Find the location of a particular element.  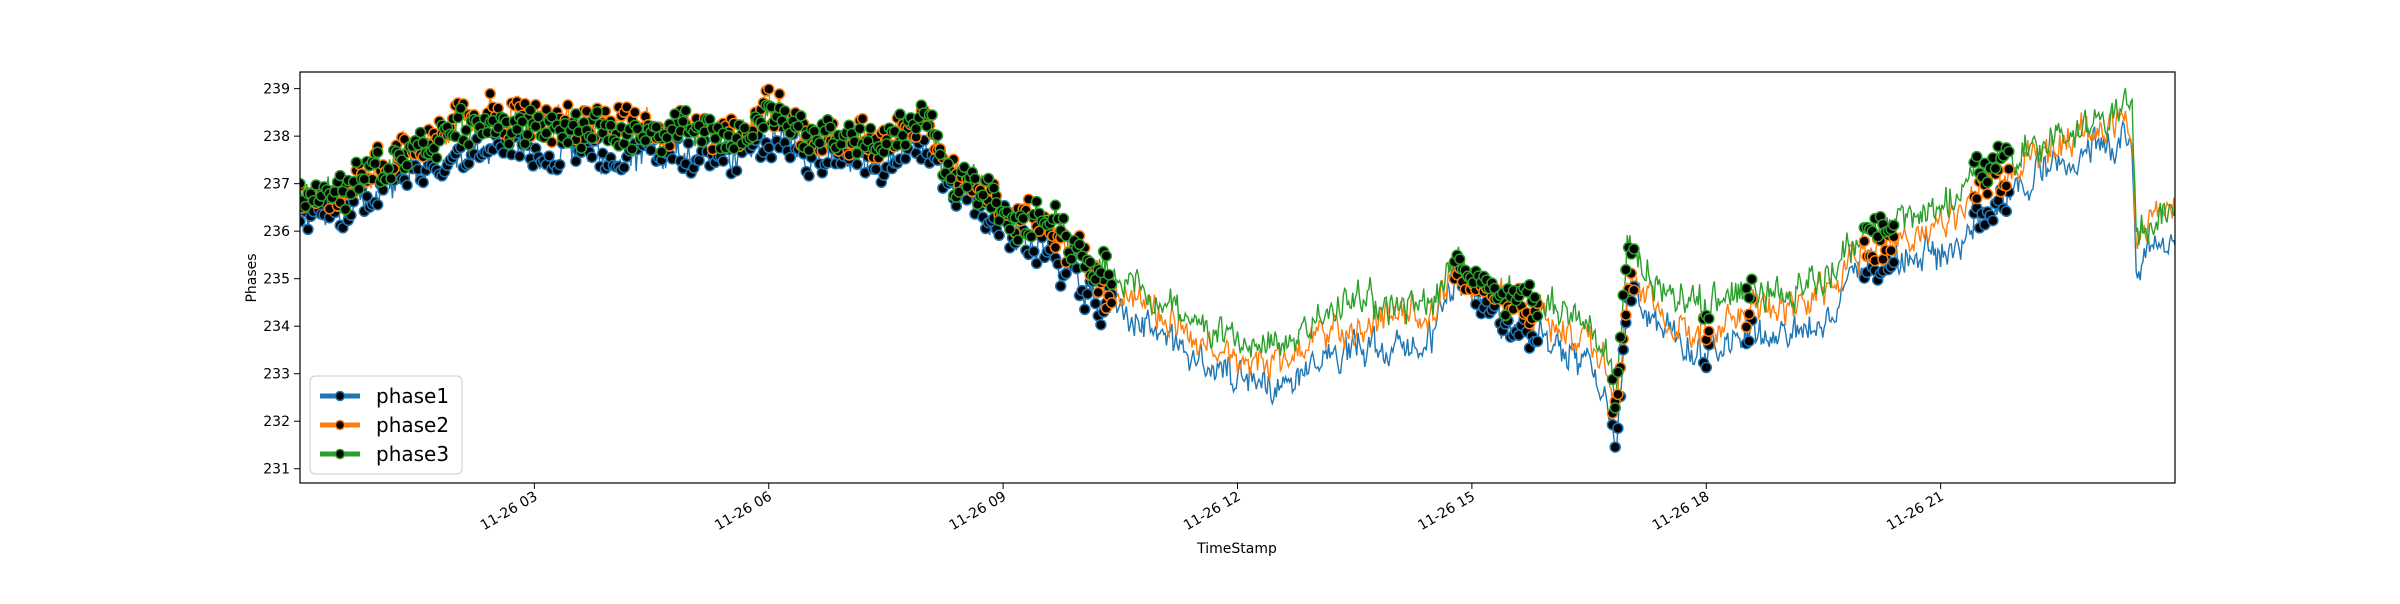

legend-label-phase3: phase3 is located at coordinates (412, 454).